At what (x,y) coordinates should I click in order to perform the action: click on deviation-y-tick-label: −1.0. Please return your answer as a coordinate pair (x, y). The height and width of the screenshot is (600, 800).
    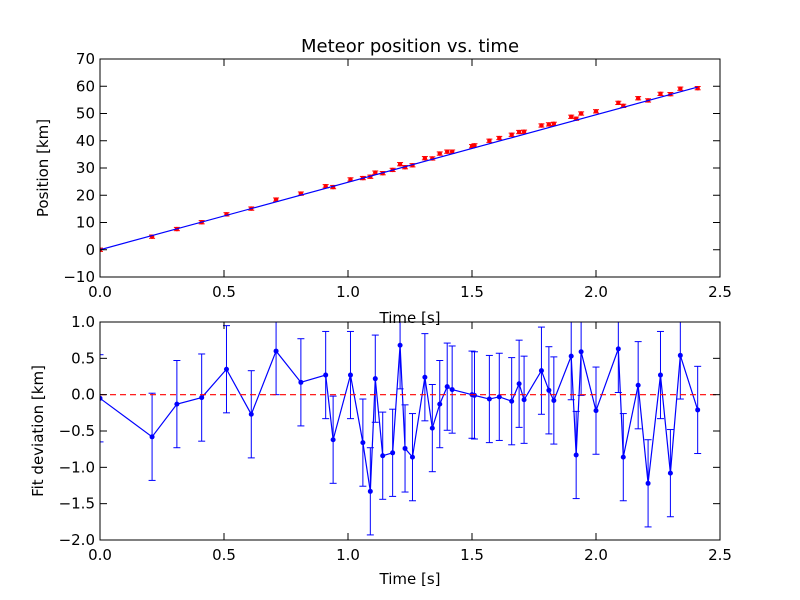
    Looking at the image, I should click on (77, 467).